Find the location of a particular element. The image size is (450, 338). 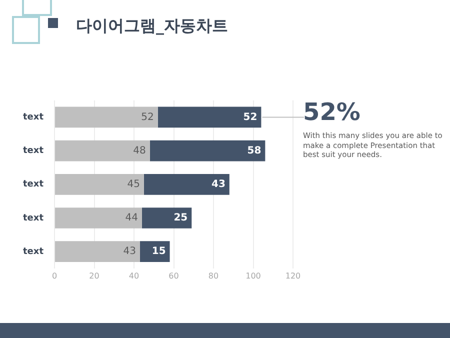

data-label: 58 is located at coordinates (254, 150).